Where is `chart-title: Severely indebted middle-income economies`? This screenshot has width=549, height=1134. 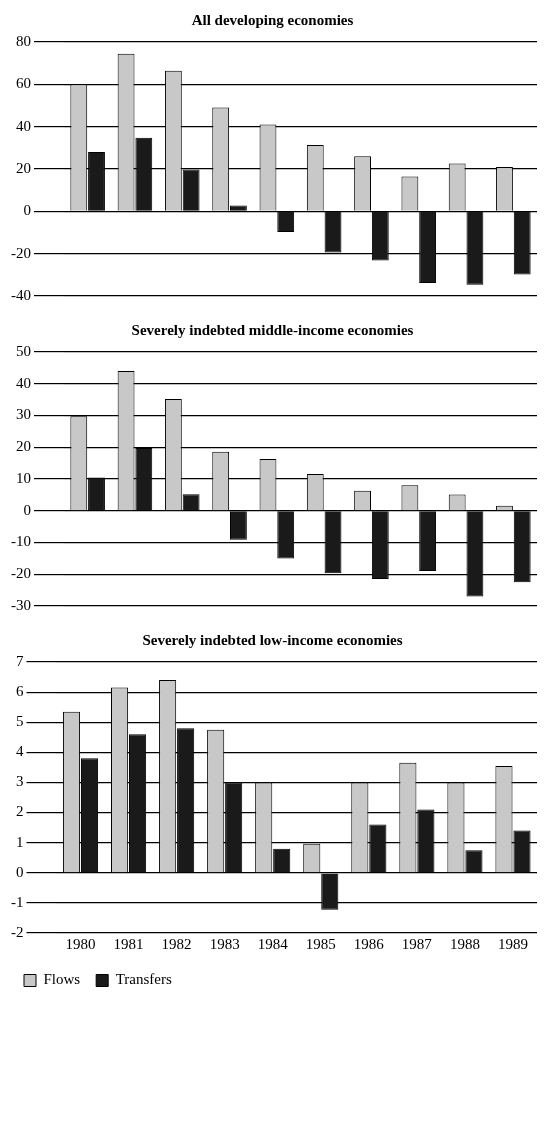
chart-title: Severely indebted middle-income economies is located at coordinates (272, 329).